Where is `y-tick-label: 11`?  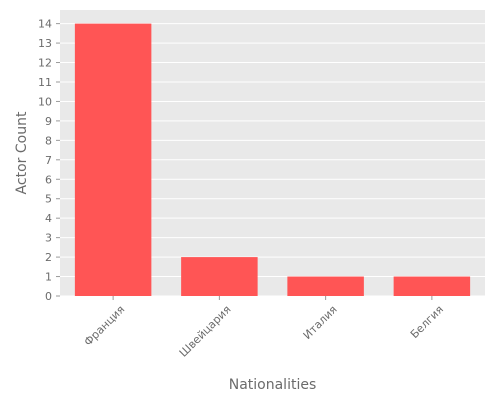
y-tick-label: 11 is located at coordinates (45, 82).